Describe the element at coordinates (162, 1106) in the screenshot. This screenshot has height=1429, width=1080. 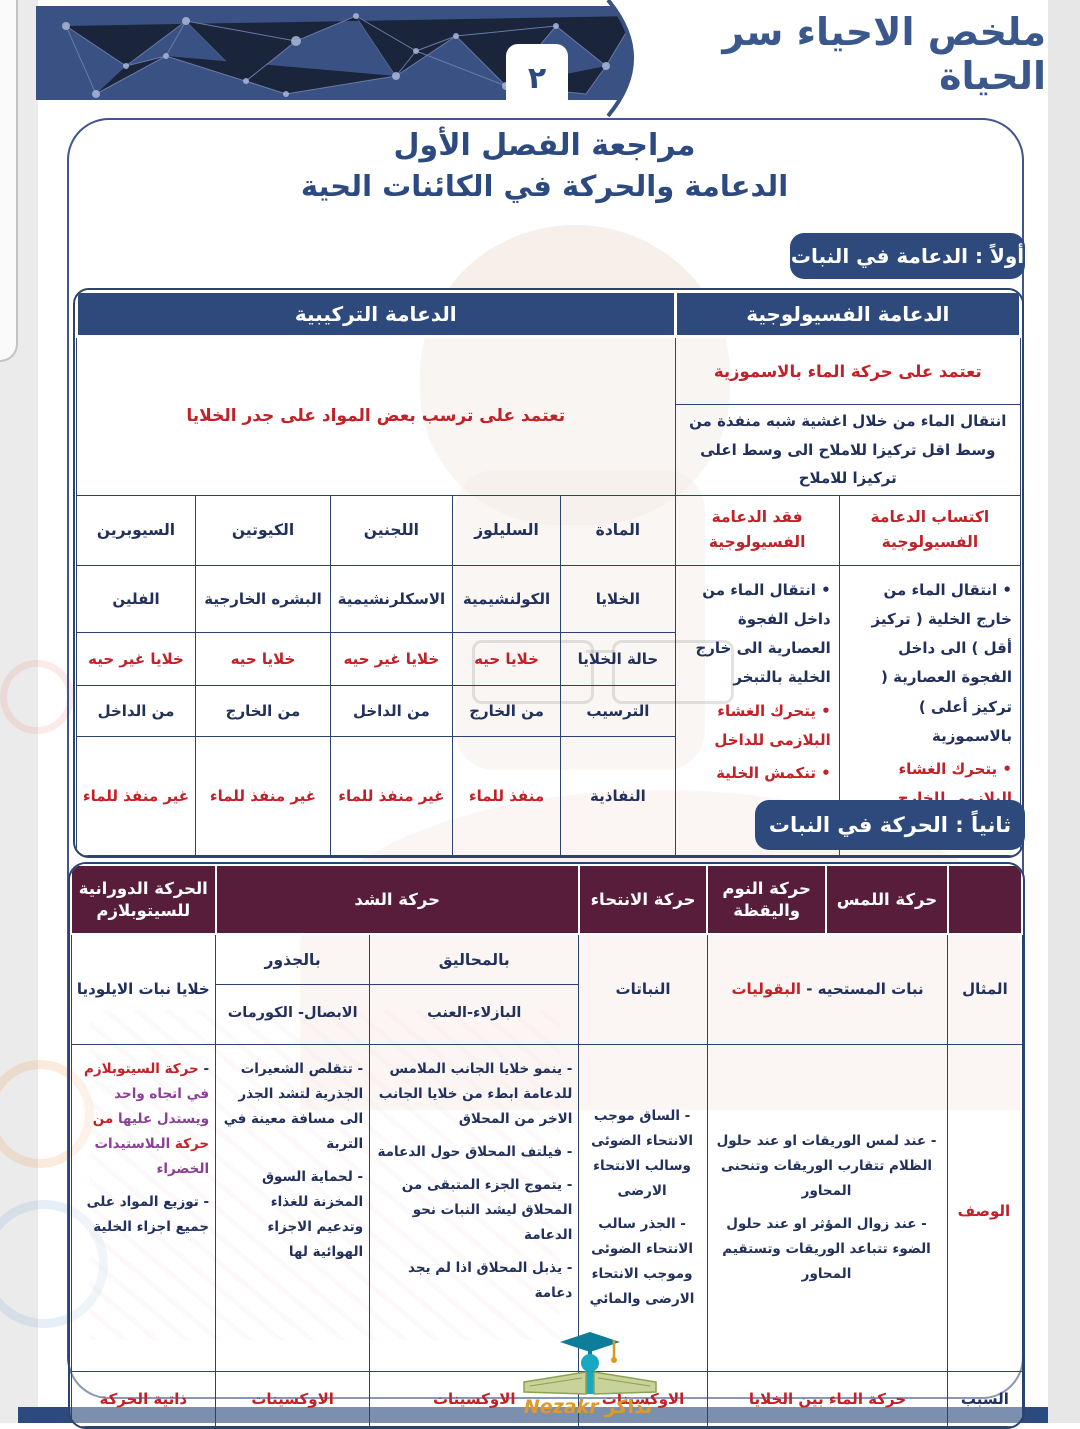
I see `desc-segment: في اتجاه واحد ويستدل عليها` at that location.